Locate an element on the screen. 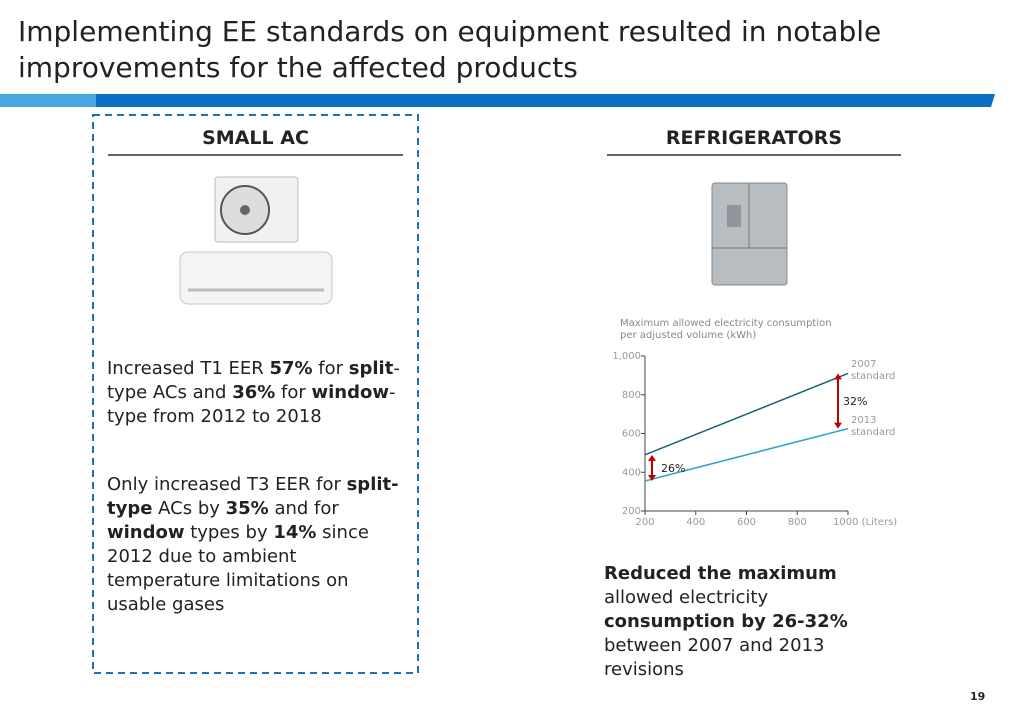 The height and width of the screenshot is (713, 1024). bullet-text: types by is located at coordinates (229, 532).